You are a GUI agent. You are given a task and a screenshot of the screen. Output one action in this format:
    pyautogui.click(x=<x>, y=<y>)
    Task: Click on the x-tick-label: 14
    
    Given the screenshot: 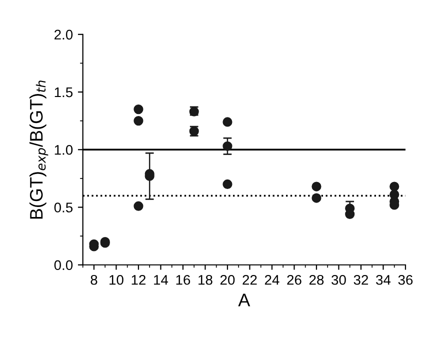 What is the action you would take?
    pyautogui.click(x=161, y=280)
    